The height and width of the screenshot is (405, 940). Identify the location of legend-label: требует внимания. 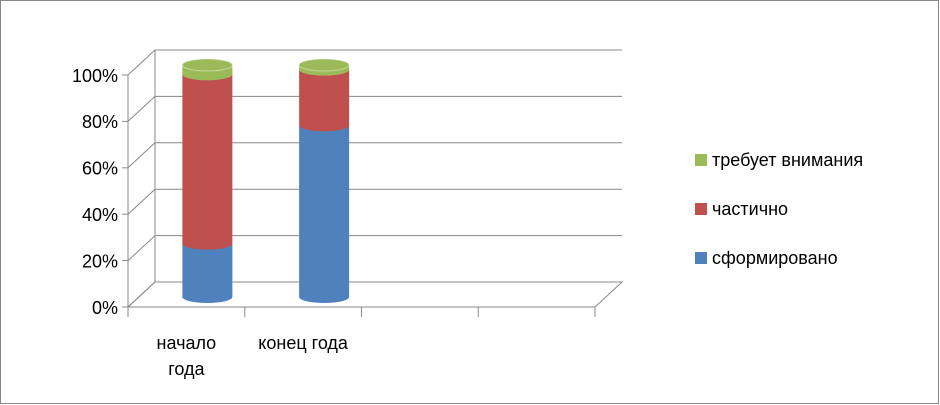
(787, 160).